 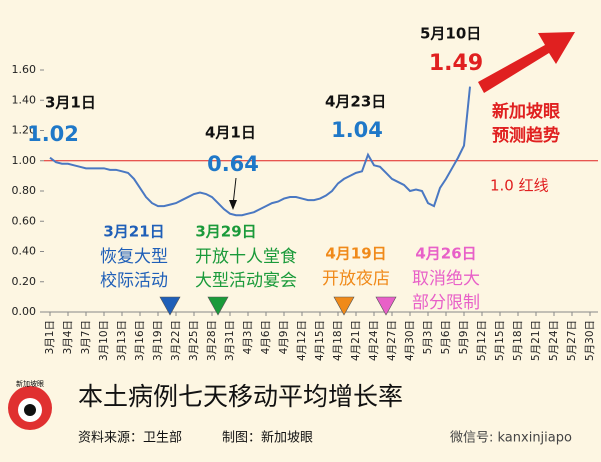 I want to click on x-tick-label: 4月30日, so click(x=410, y=340).